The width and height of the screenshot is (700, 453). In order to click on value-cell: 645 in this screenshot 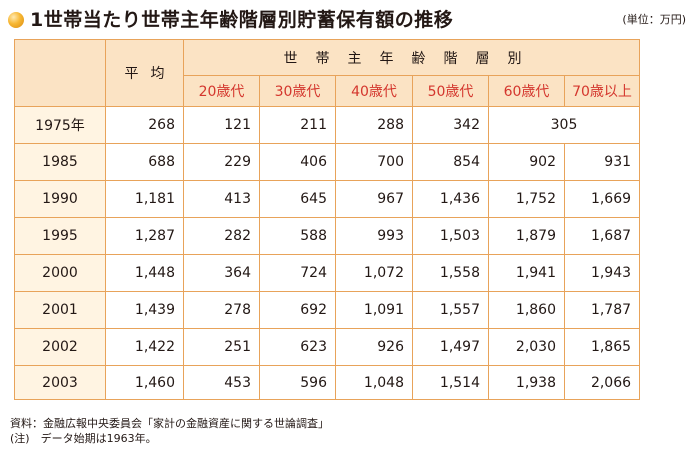, I will do `click(297, 199)`.